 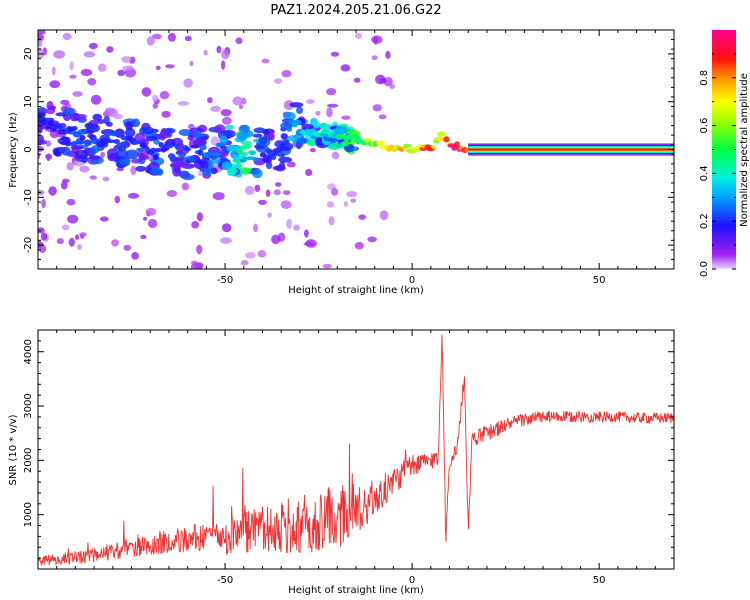 I want to click on snr-y-tick-label: 2000, so click(x=28, y=460).